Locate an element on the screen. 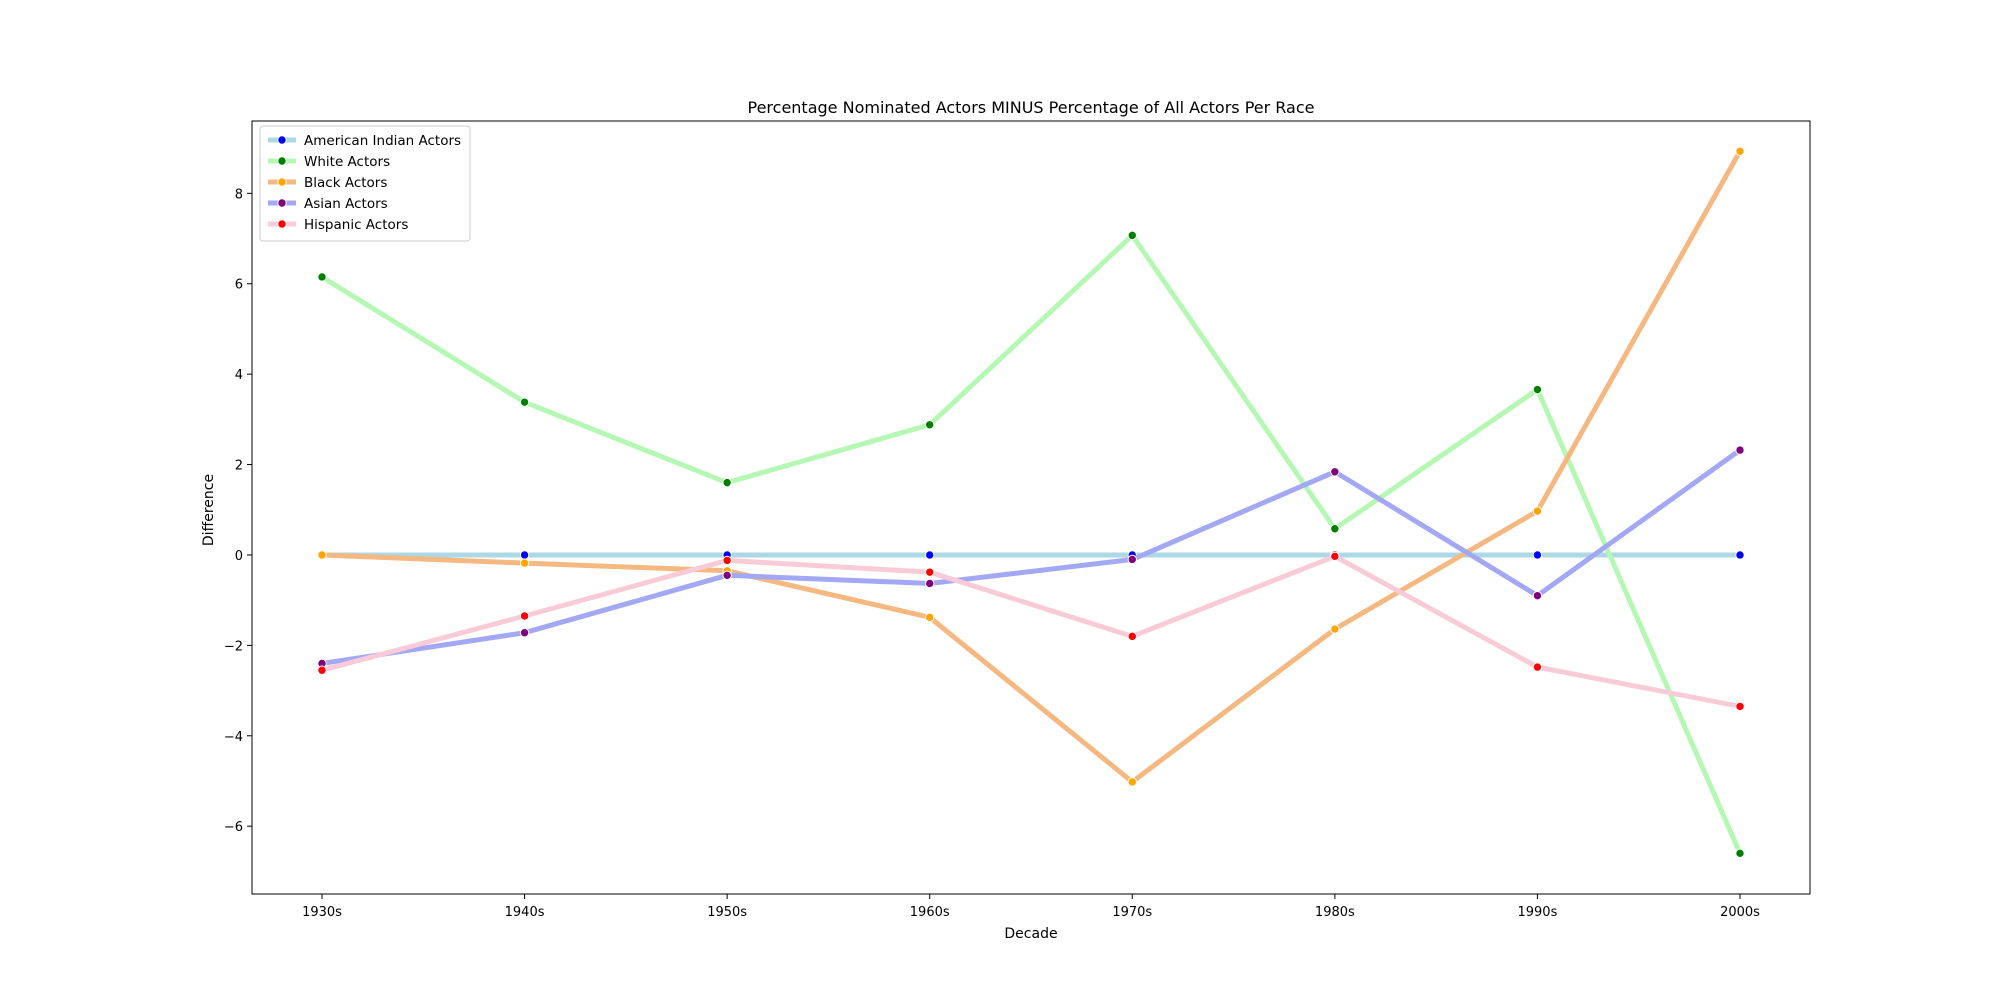 The height and width of the screenshot is (1000, 2000). legend-label: White Actors is located at coordinates (347, 162).